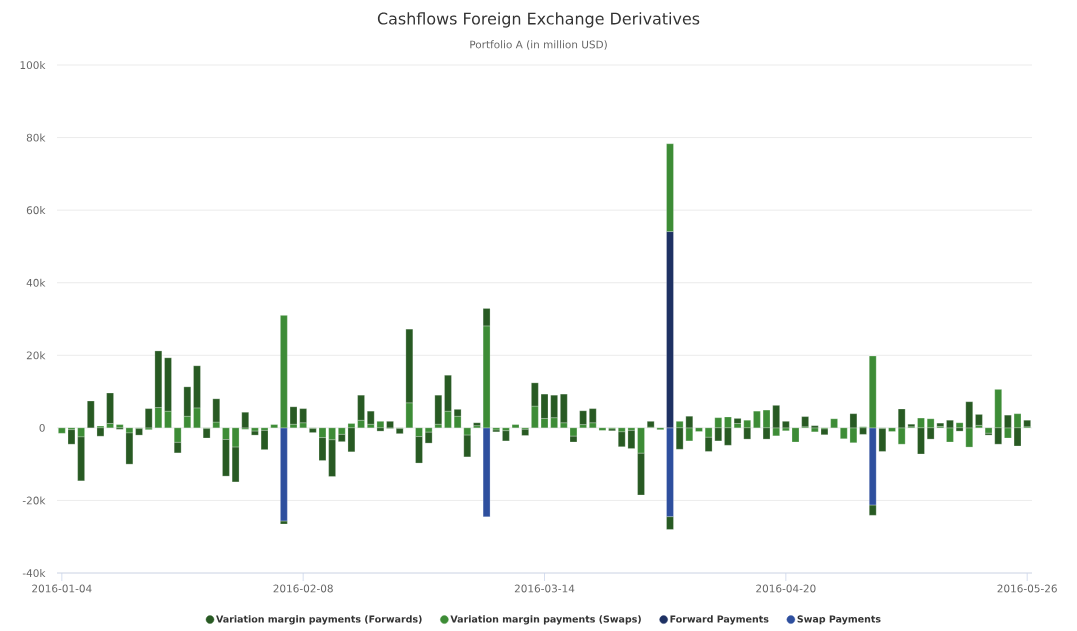 The image size is (1077, 631). Describe the element at coordinates (544, 588) in the screenshot. I see `x-tick-label: 2016-03-14` at that location.